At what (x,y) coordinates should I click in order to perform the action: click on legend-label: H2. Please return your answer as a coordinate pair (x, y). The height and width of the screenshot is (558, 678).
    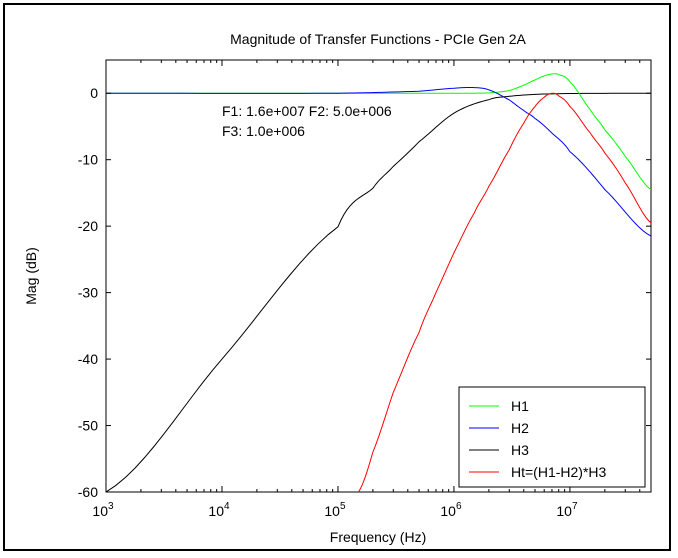
    Looking at the image, I should click on (520, 428).